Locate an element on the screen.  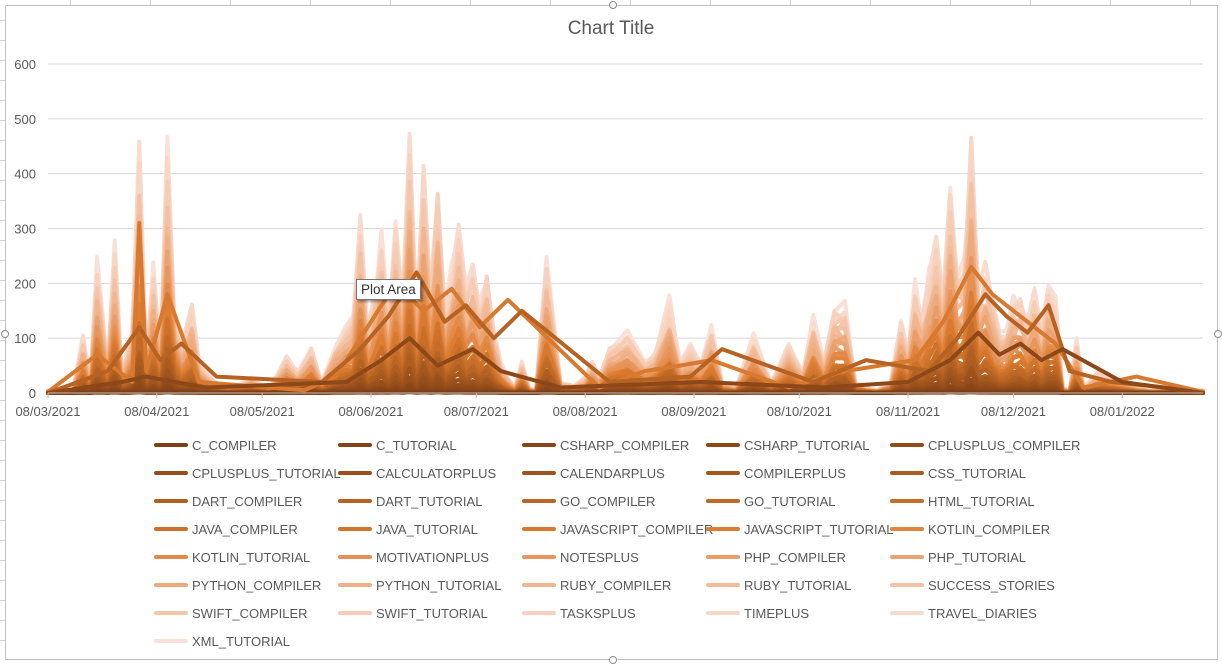
legend-entry-notesplus: NOTESPLUS is located at coordinates (580, 557).